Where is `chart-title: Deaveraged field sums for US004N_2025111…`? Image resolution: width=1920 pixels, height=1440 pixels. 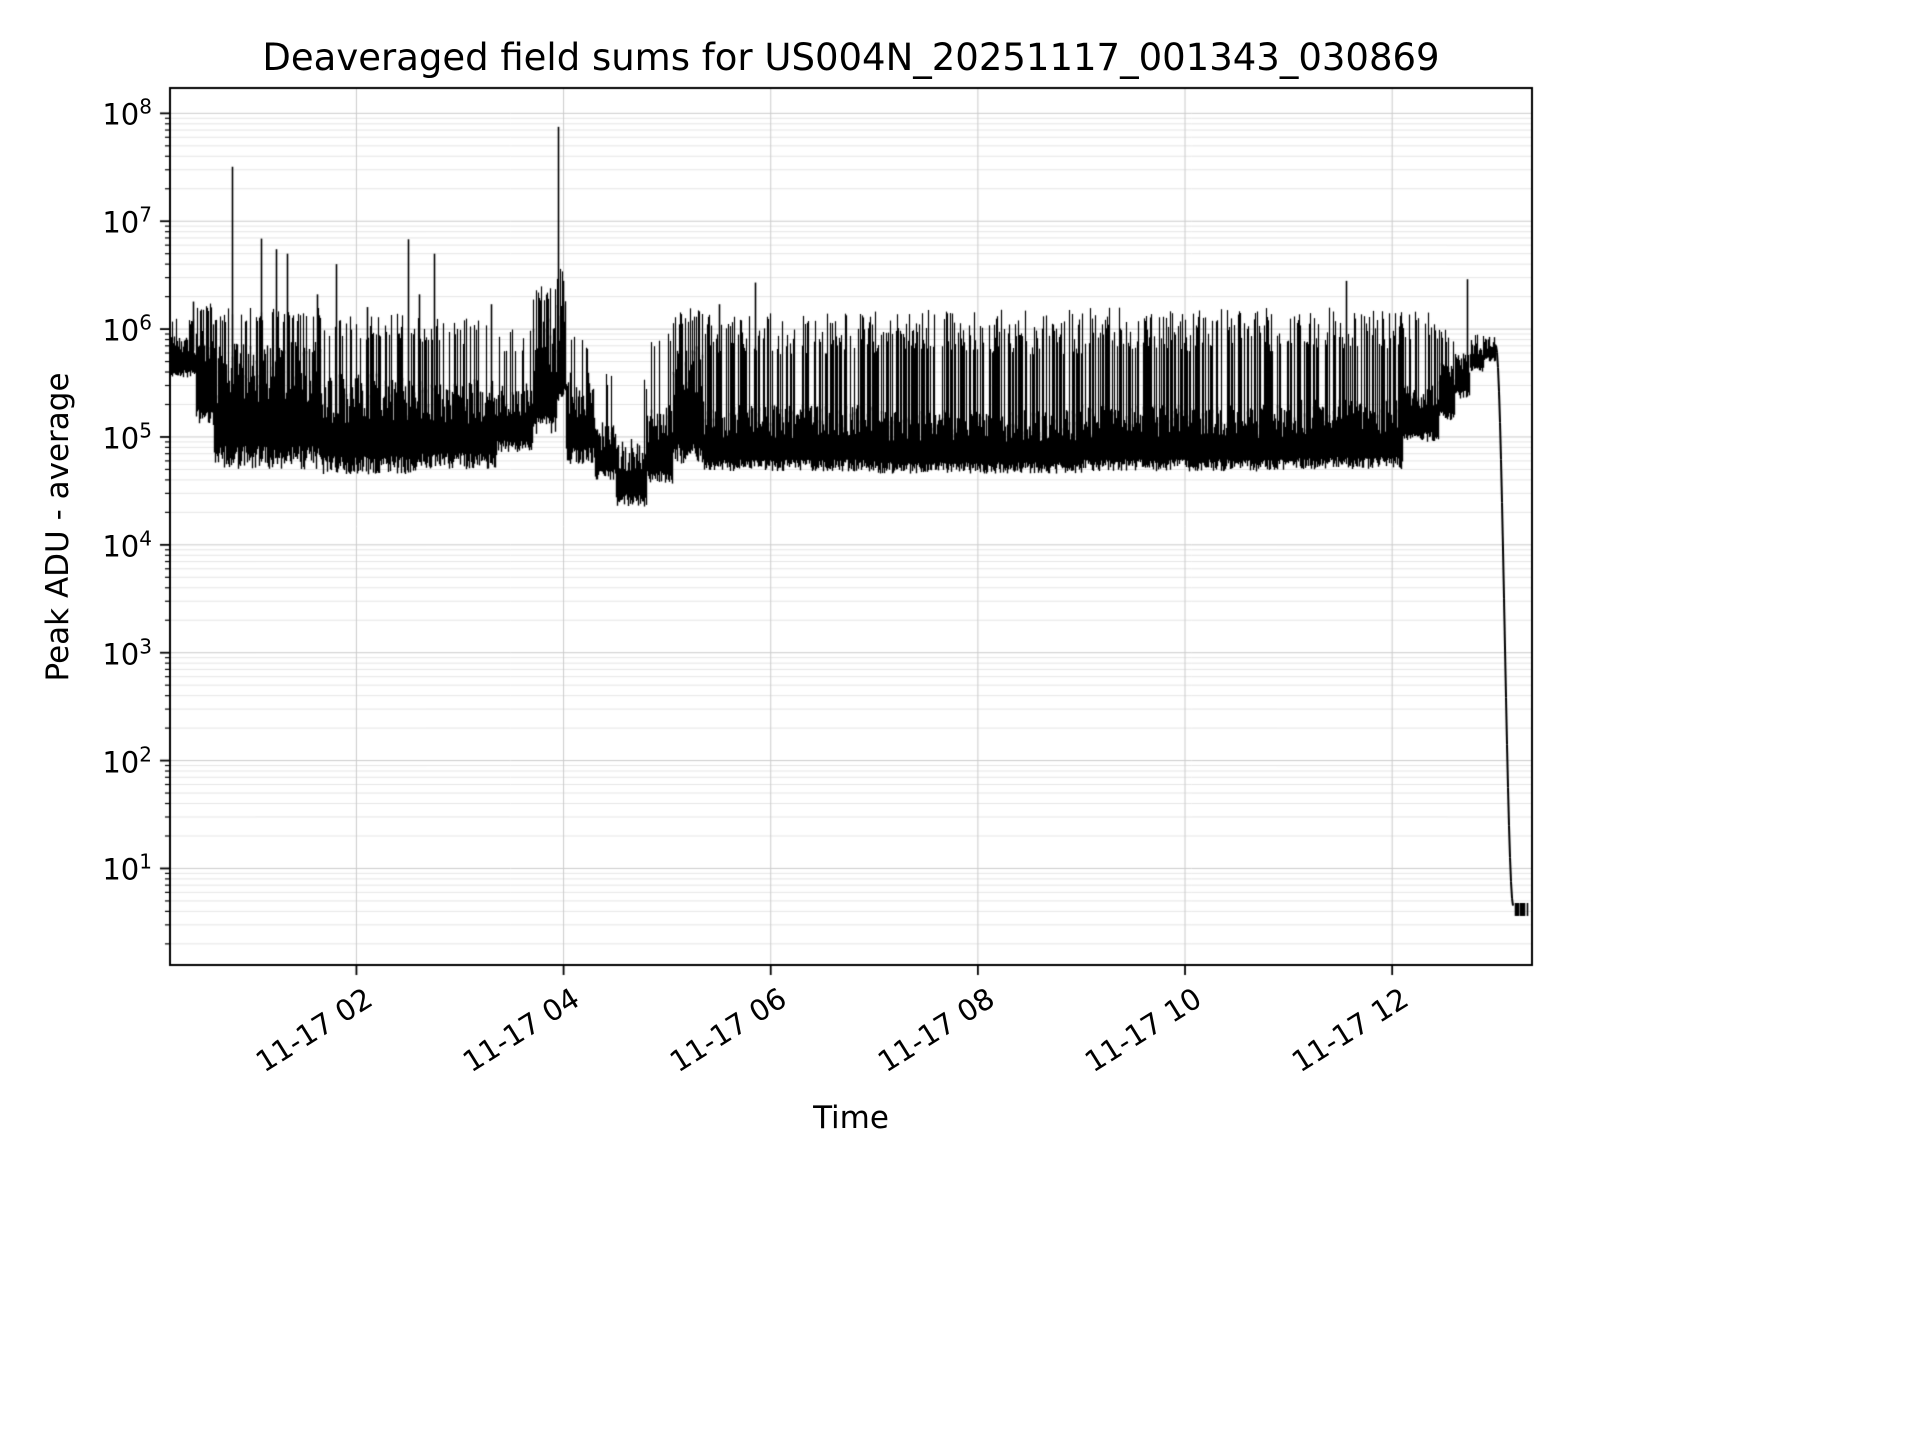
chart-title: Deaveraged field sums for US004N_2025111… is located at coordinates (851, 57).